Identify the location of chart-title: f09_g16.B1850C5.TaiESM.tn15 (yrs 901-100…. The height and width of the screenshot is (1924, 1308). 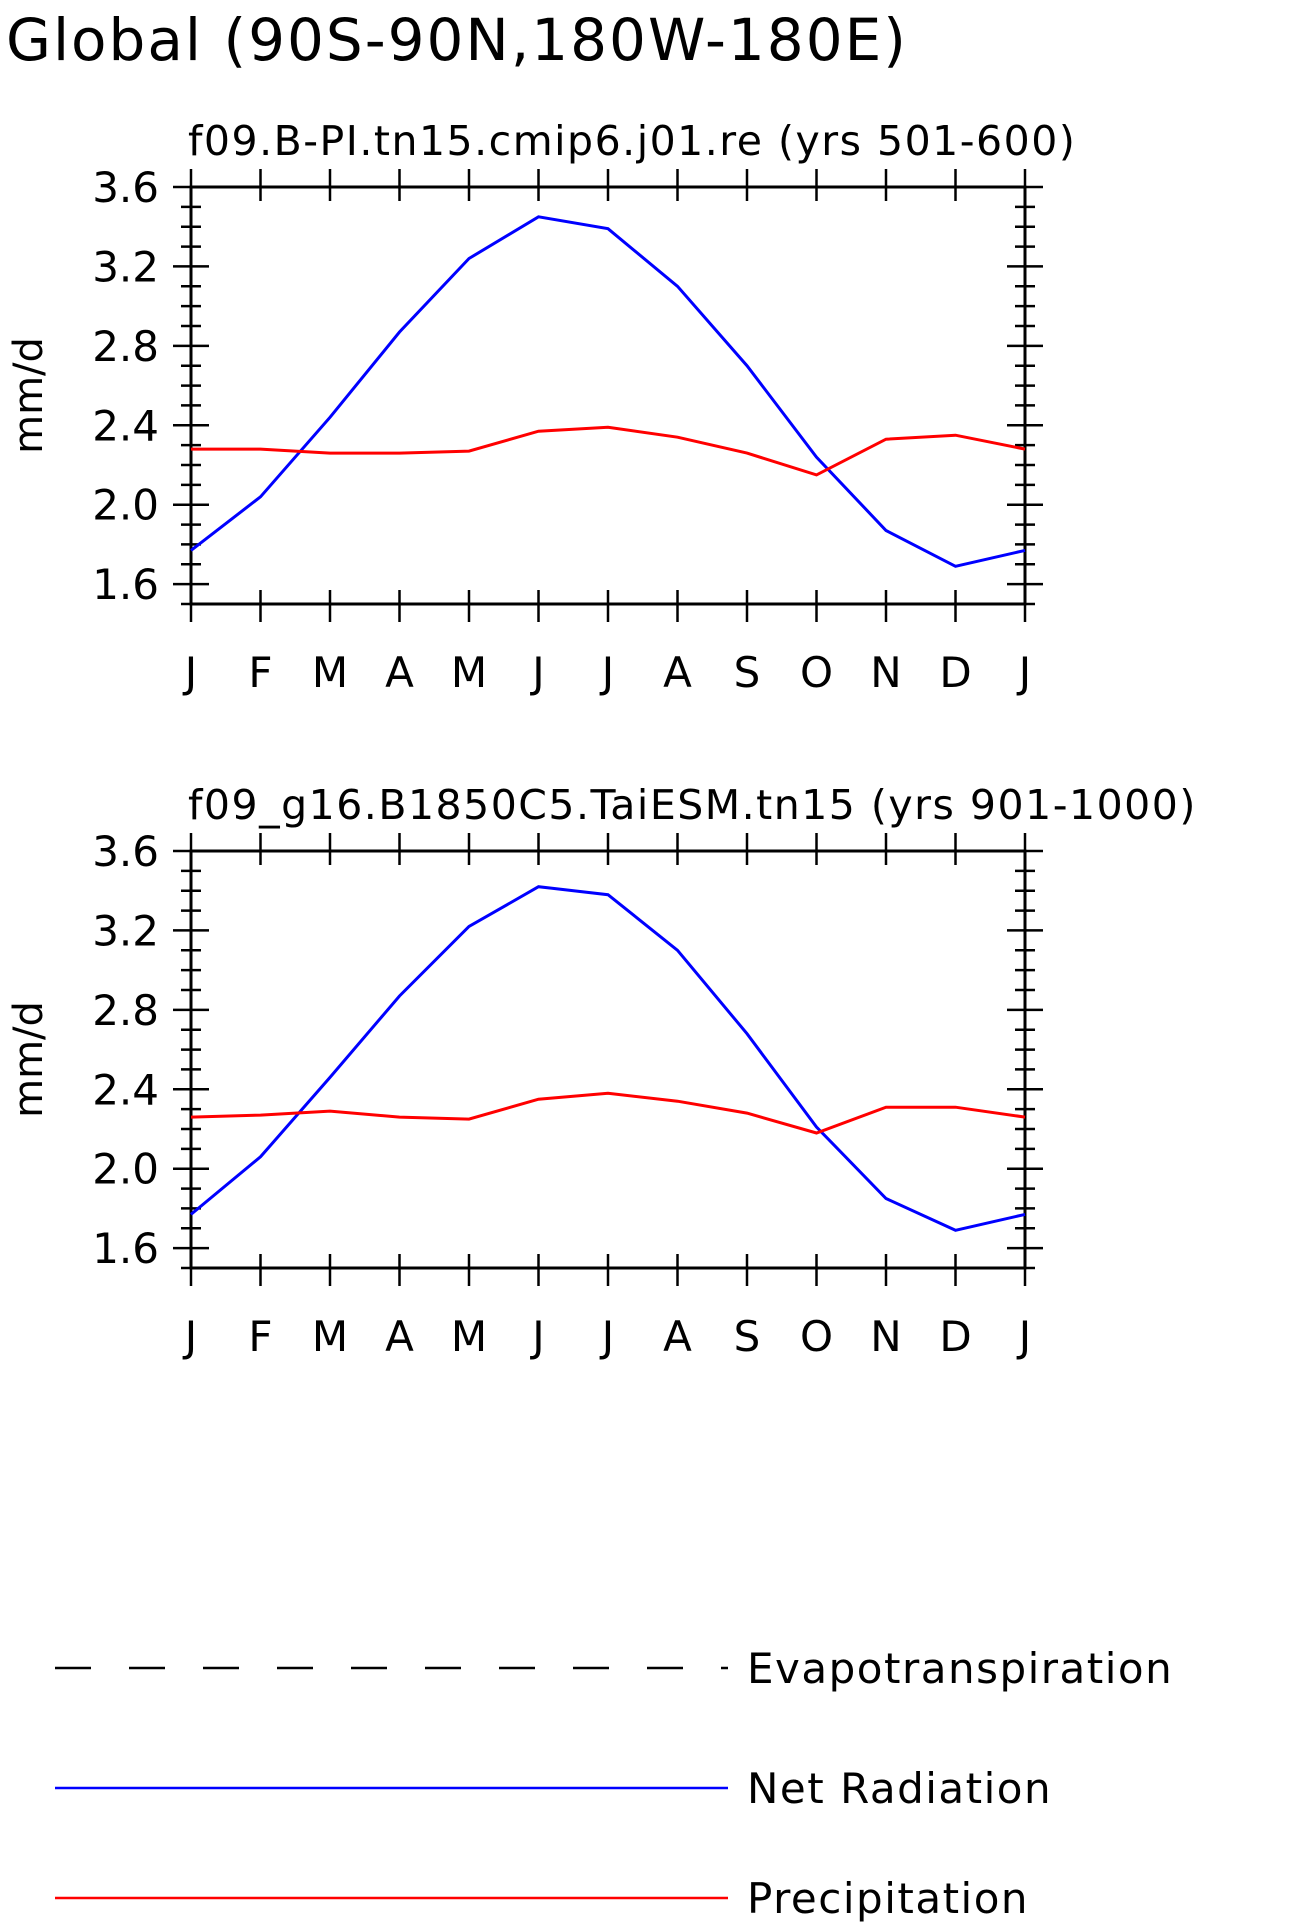
(692, 805).